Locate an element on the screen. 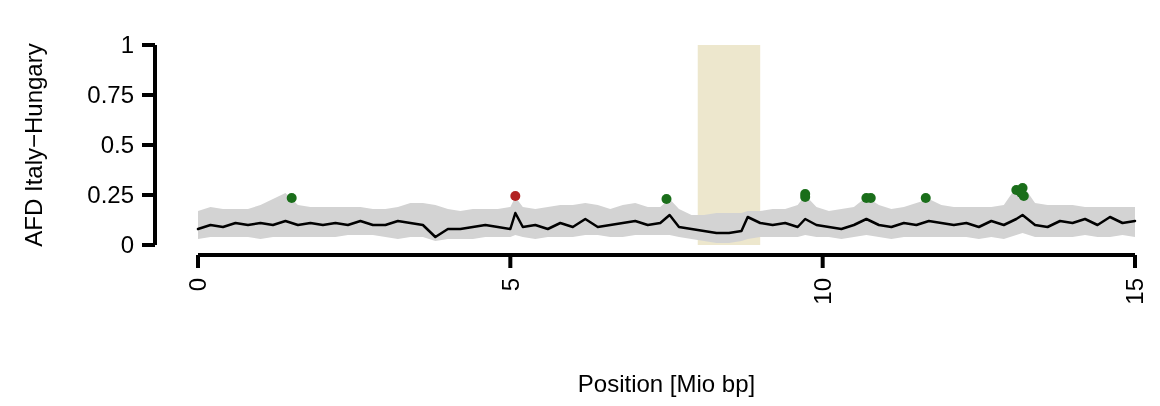  x-axis-title: Position [Mio bp] is located at coordinates (666, 383).